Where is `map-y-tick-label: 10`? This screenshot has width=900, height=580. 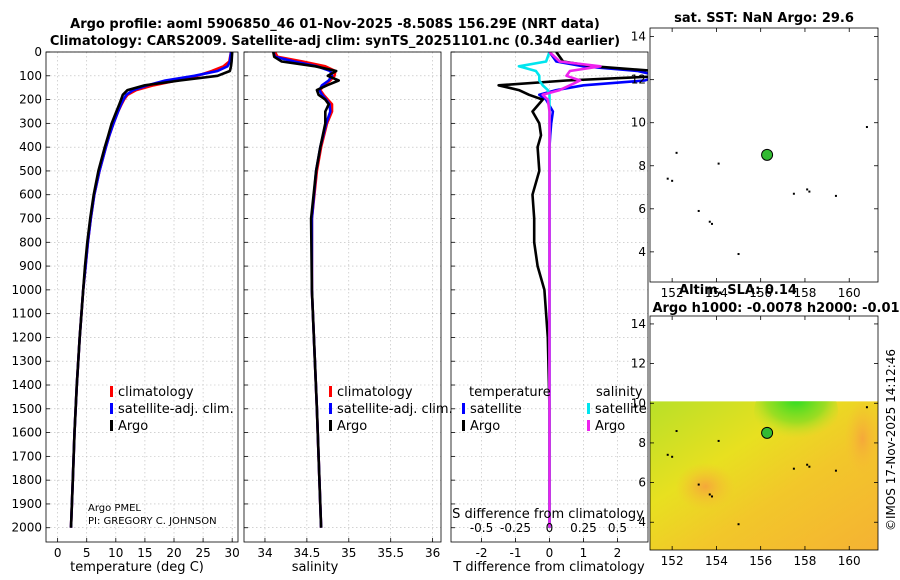 map-y-tick-label: 10 is located at coordinates (638, 123).